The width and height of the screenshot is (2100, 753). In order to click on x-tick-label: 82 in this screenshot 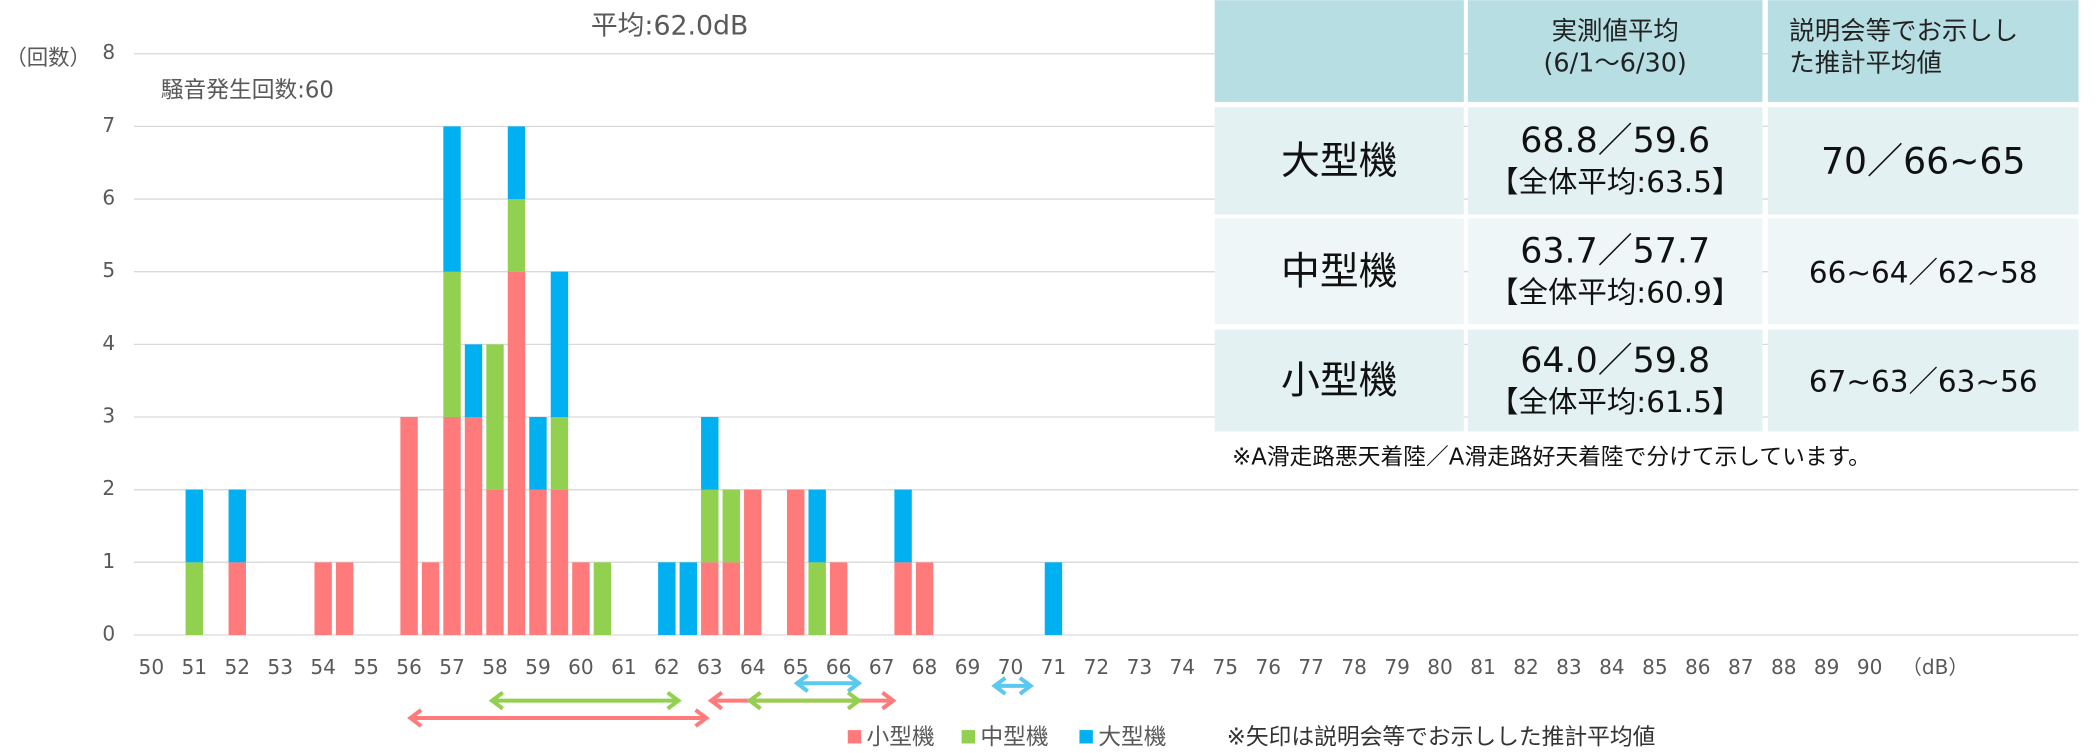, I will do `click(1526, 667)`.